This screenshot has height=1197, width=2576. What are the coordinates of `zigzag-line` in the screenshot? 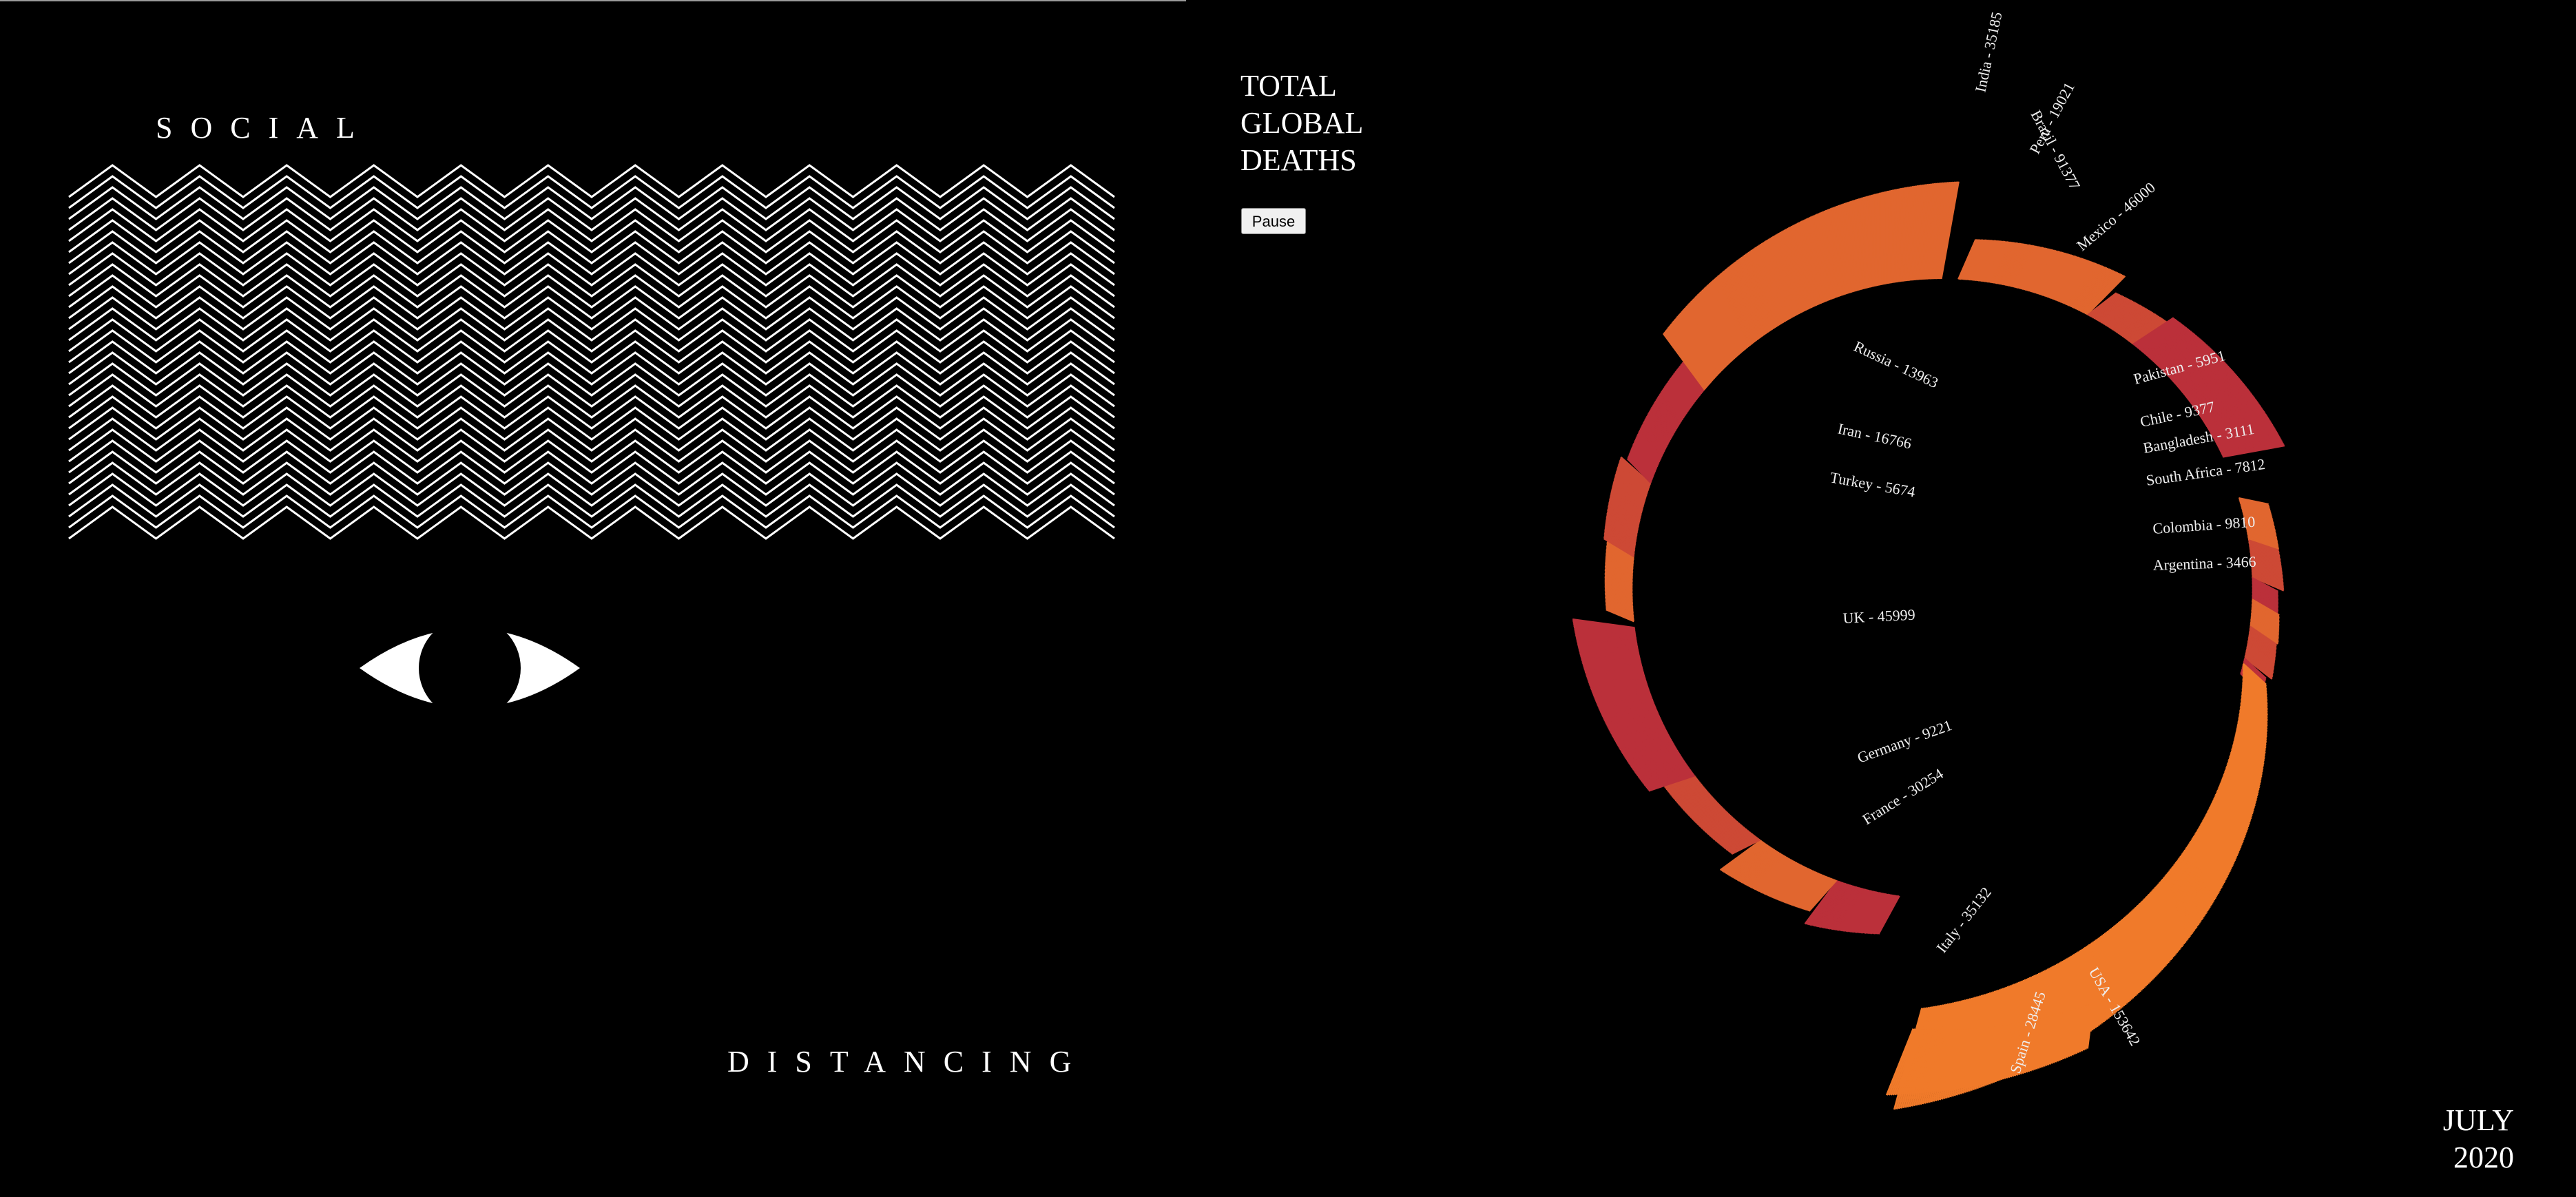 It's located at (591, 456).